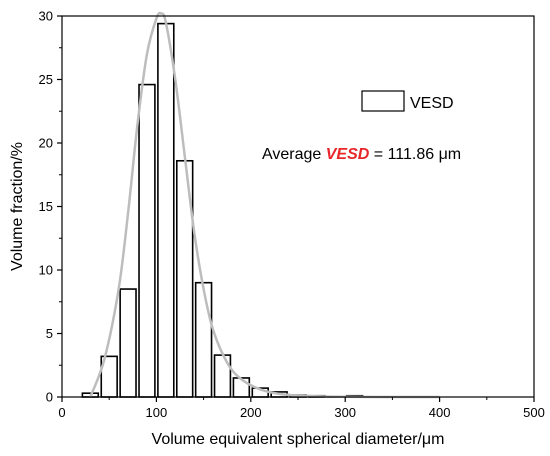 The width and height of the screenshot is (550, 456). What do you see at coordinates (348, 154) in the screenshot?
I see `annotation-emphasis: VESD` at bounding box center [348, 154].